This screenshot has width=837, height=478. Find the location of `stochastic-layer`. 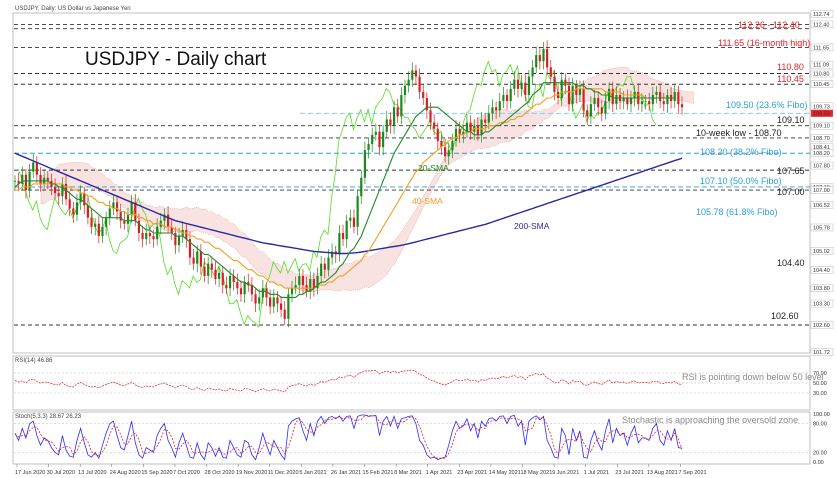

stochastic-layer is located at coordinates (412, 437).